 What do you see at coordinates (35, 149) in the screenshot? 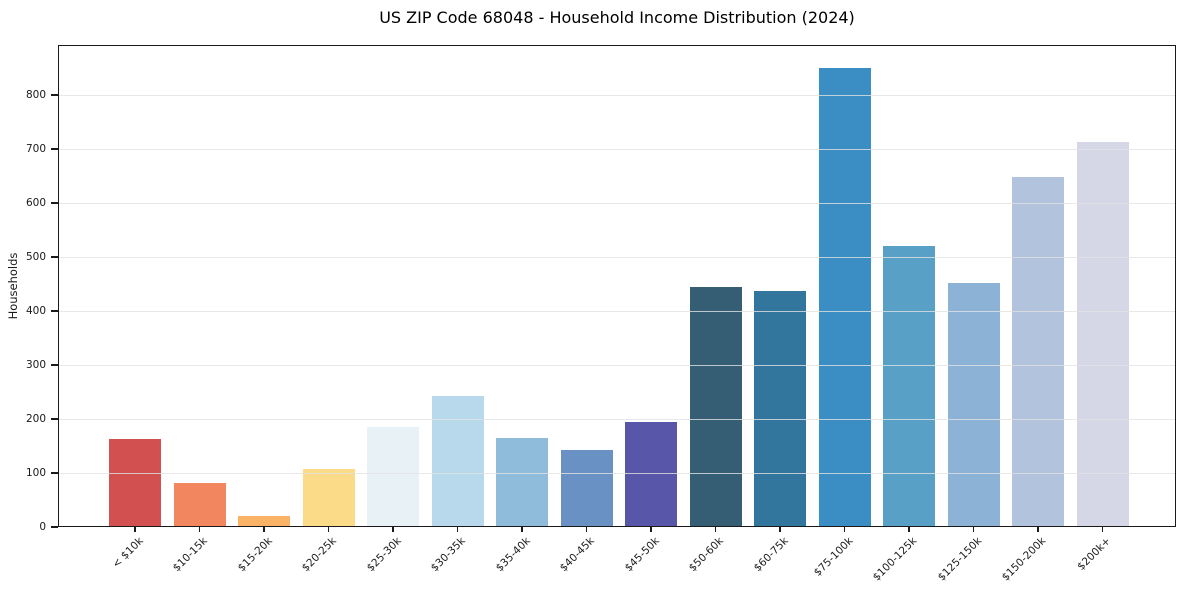
I see `y-tick-label: 700` at bounding box center [35, 149].